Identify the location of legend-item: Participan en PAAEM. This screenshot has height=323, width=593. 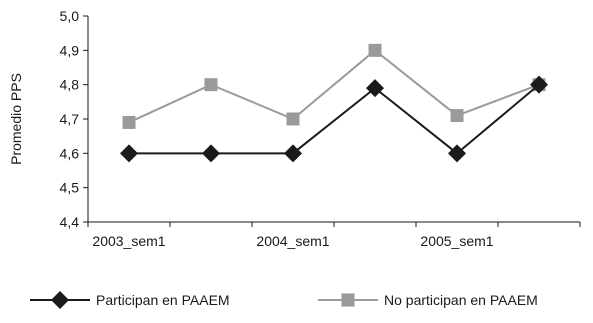
(130, 300).